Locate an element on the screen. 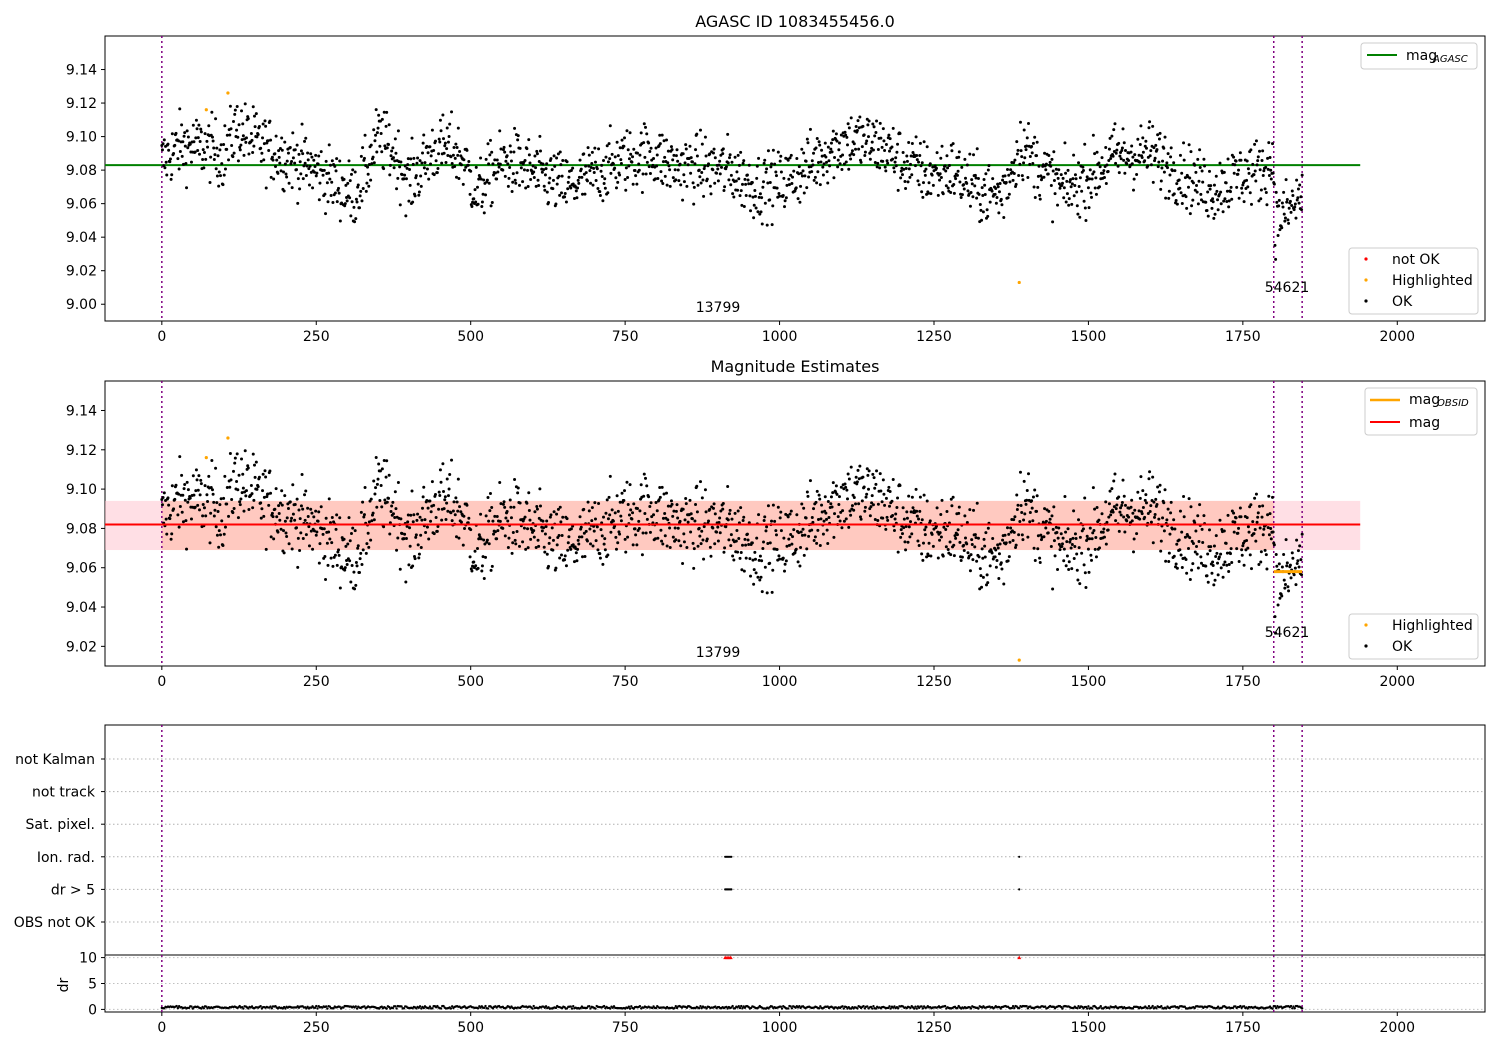 Image resolution: width=1500 pixels, height=1050 pixels. legend-mag-label: mag is located at coordinates (1421, 56).